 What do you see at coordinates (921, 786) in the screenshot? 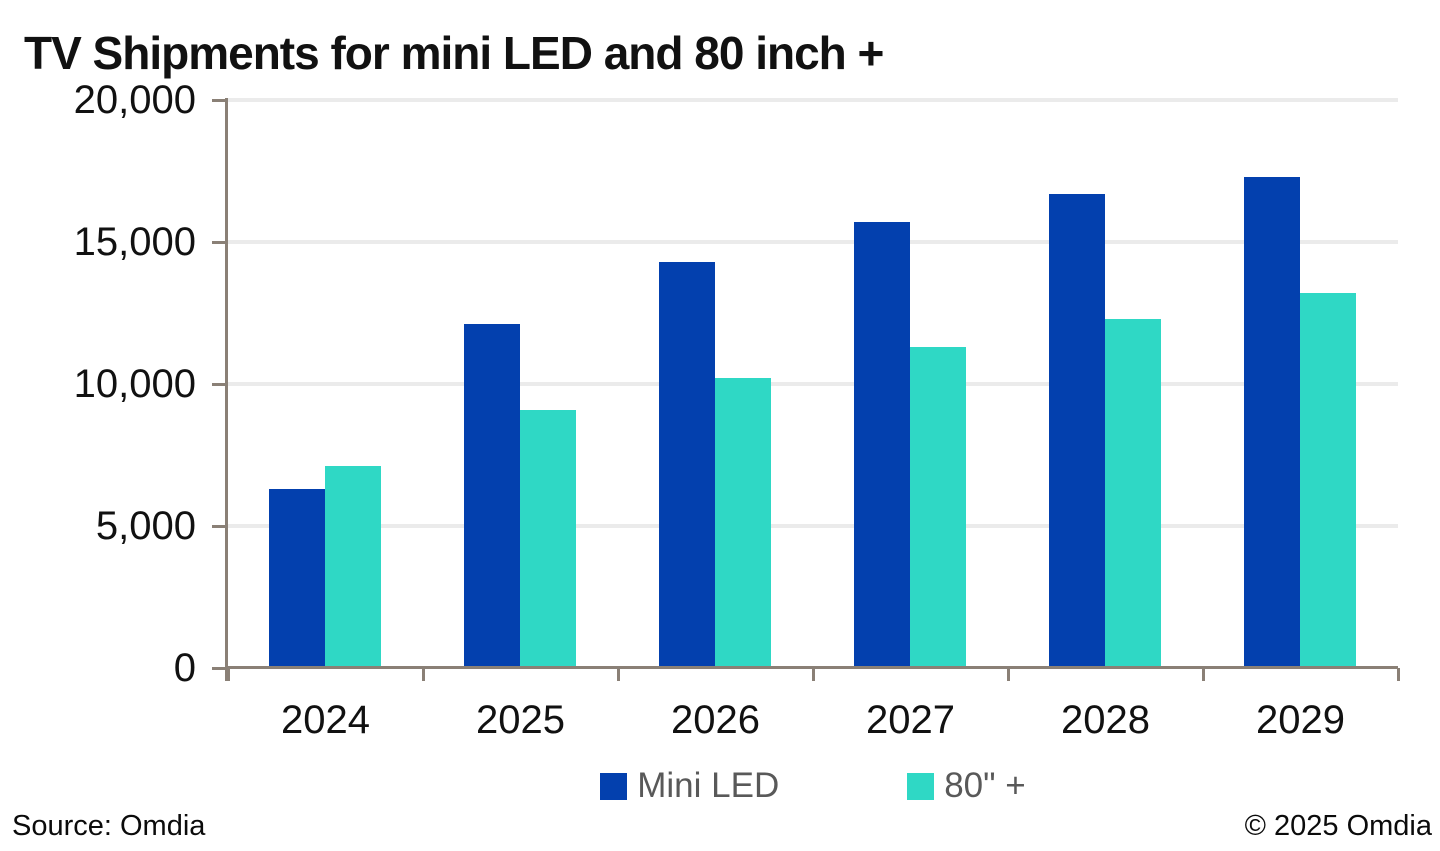
I see `eighty-plus-swatch-icon` at bounding box center [921, 786].